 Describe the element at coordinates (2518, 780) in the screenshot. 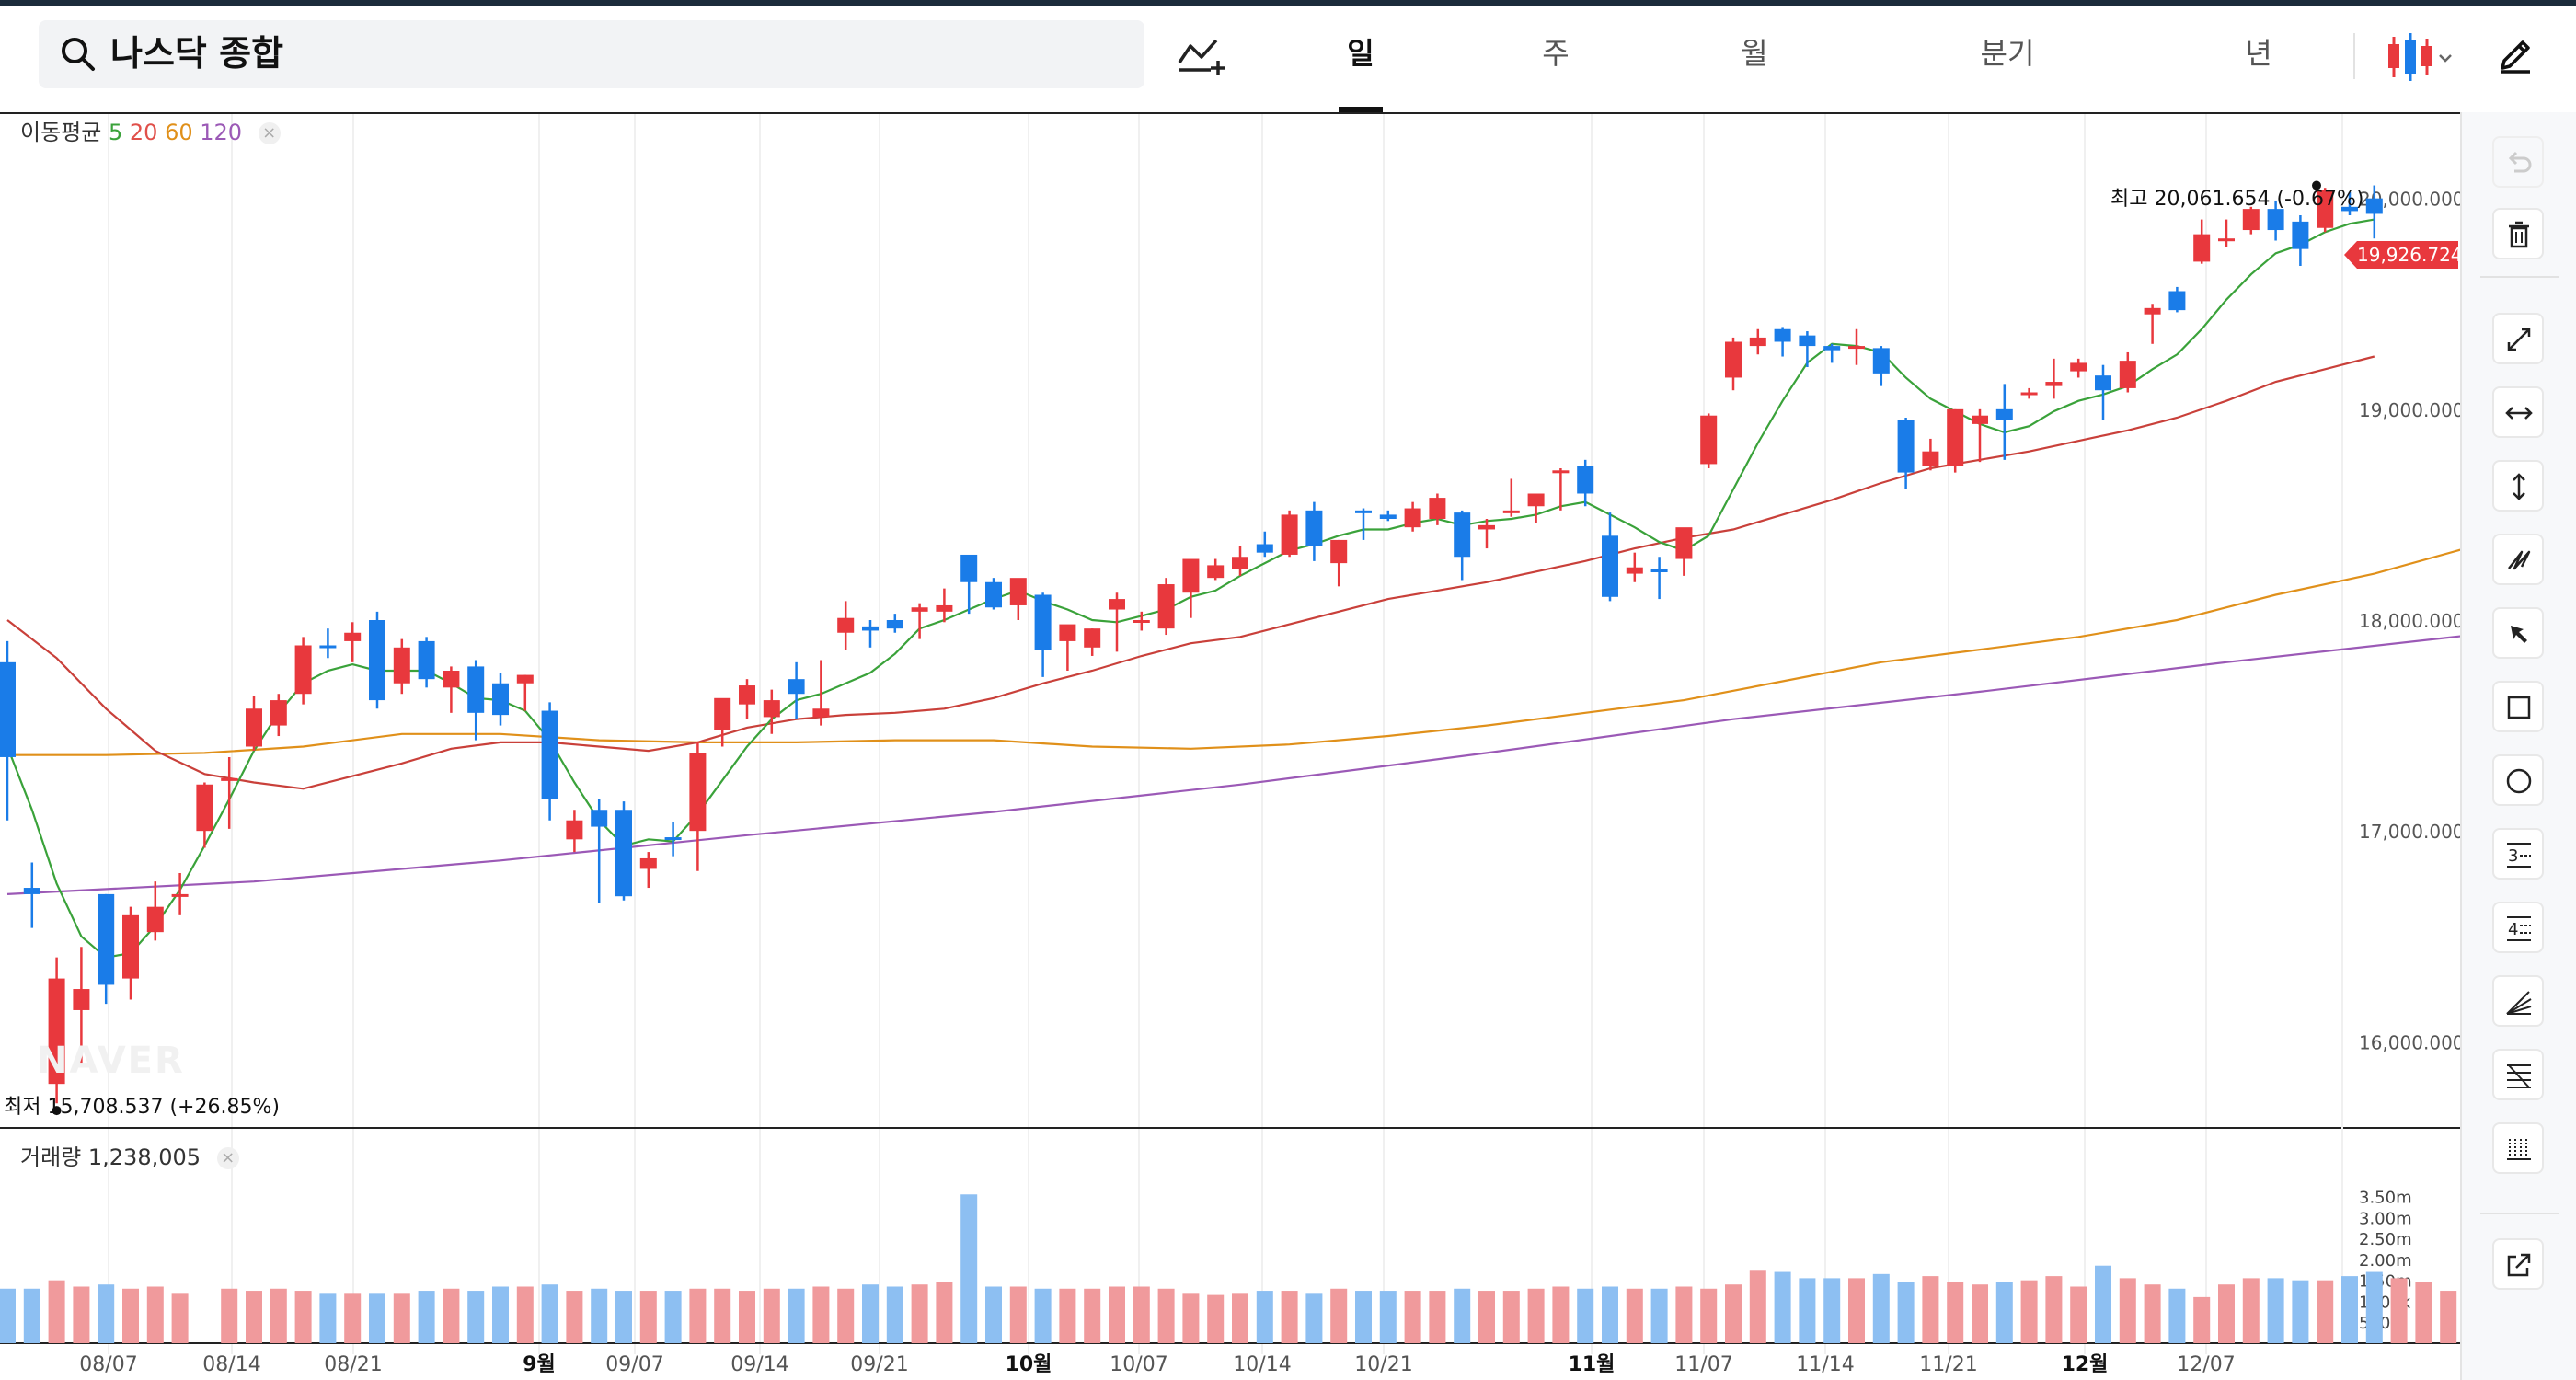

I see `circle-tool` at that location.